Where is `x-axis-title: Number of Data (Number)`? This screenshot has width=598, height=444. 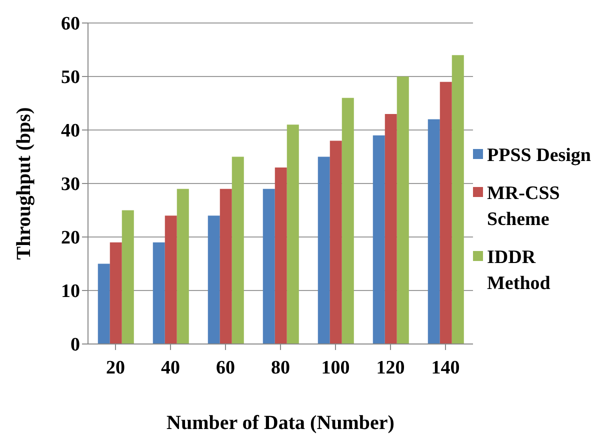 x-axis-title: Number of Data (Number) is located at coordinates (280, 423).